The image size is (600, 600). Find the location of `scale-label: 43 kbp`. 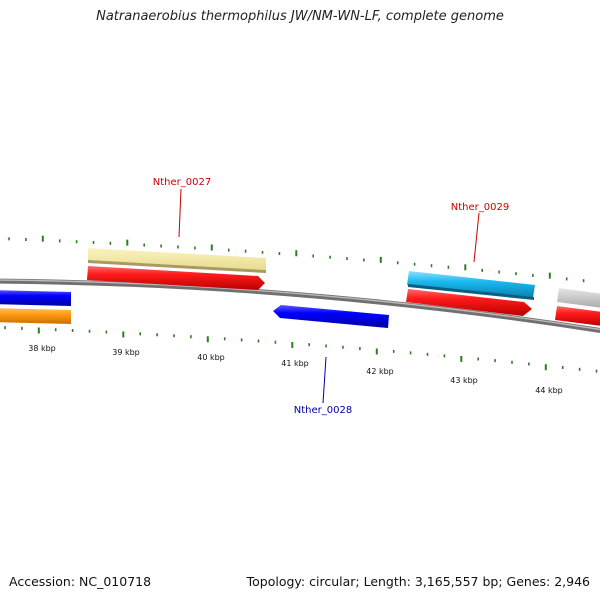

scale-label: 43 kbp is located at coordinates (464, 380).